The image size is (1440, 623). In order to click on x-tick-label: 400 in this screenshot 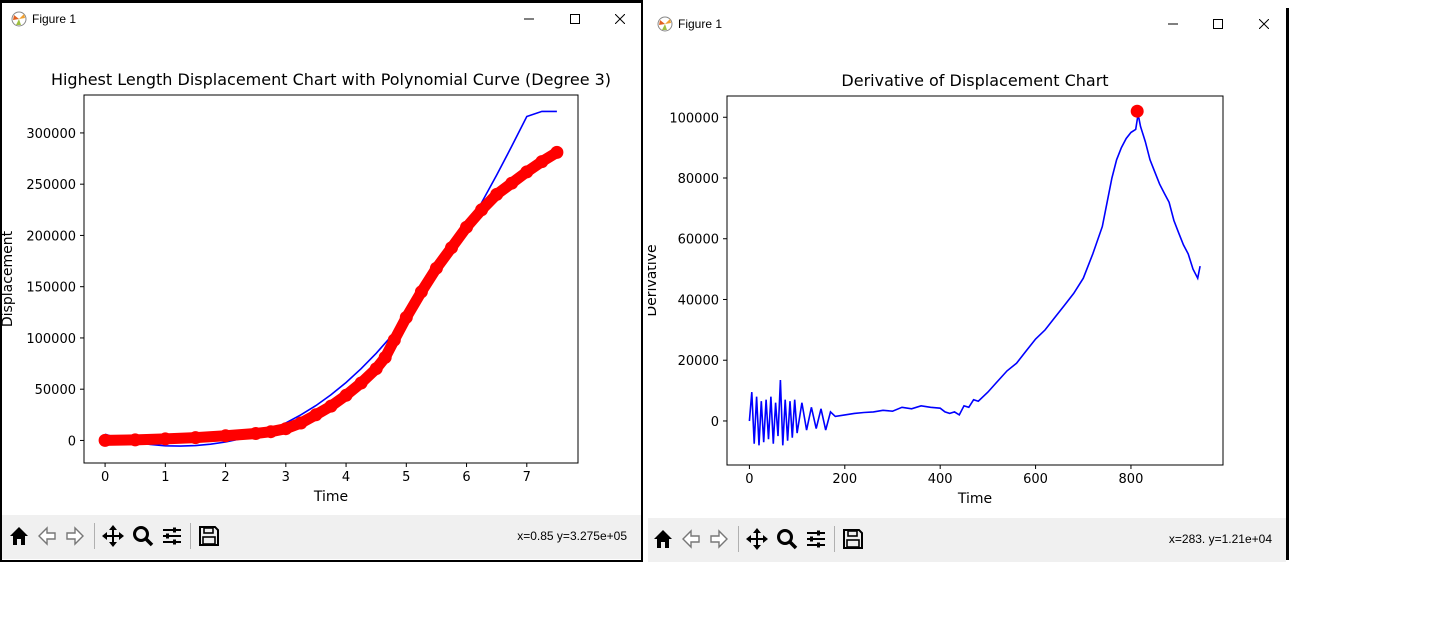, I will do `click(940, 479)`.